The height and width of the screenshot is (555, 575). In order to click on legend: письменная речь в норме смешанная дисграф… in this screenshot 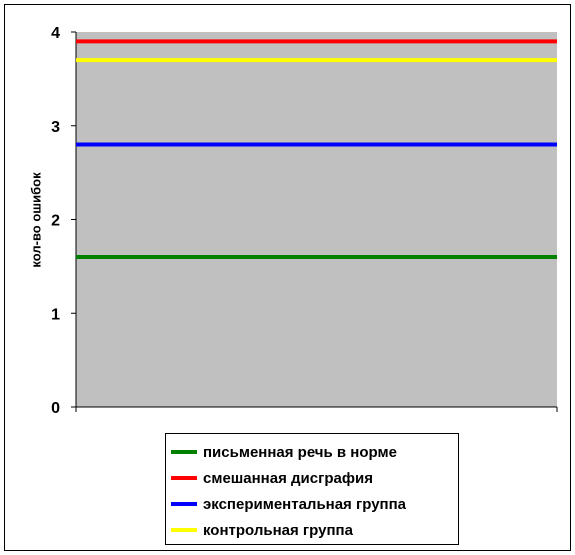, I will do `click(312, 489)`.